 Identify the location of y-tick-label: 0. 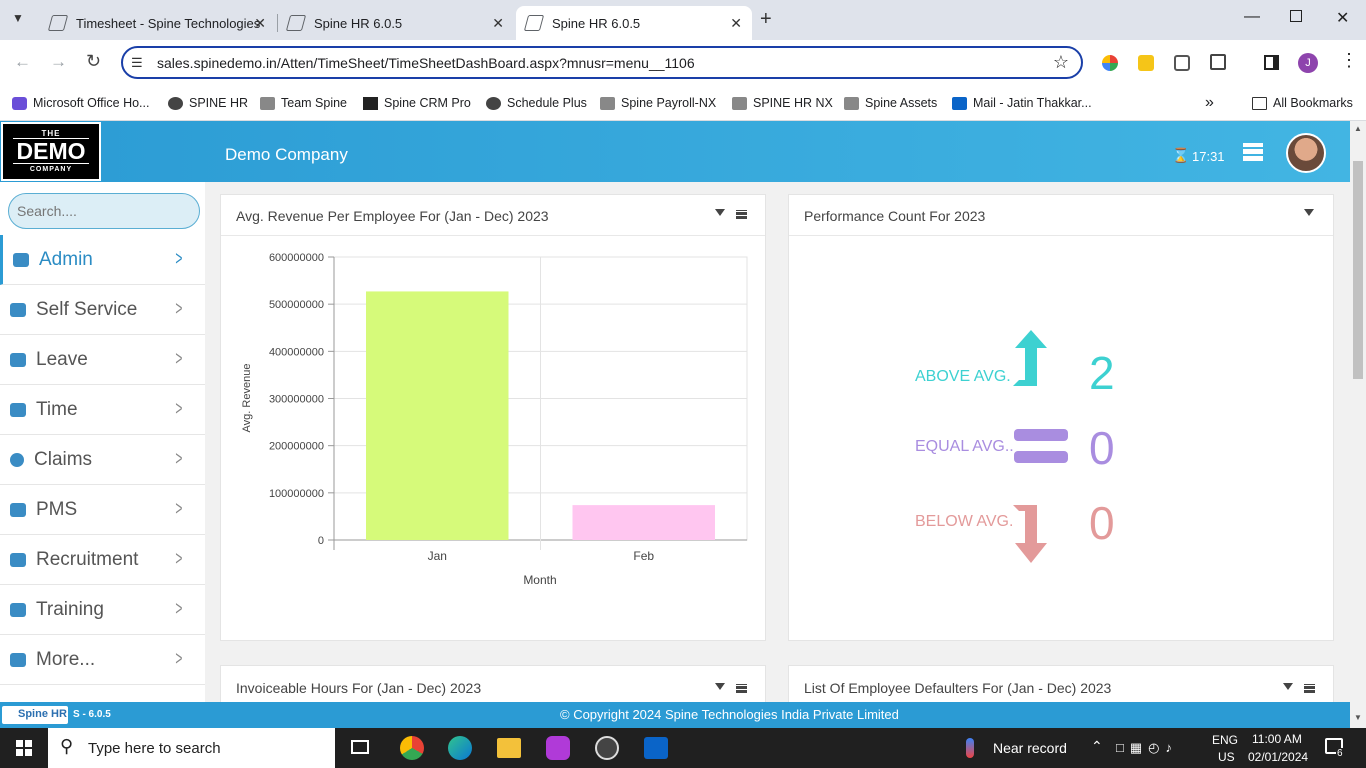
(321, 541).